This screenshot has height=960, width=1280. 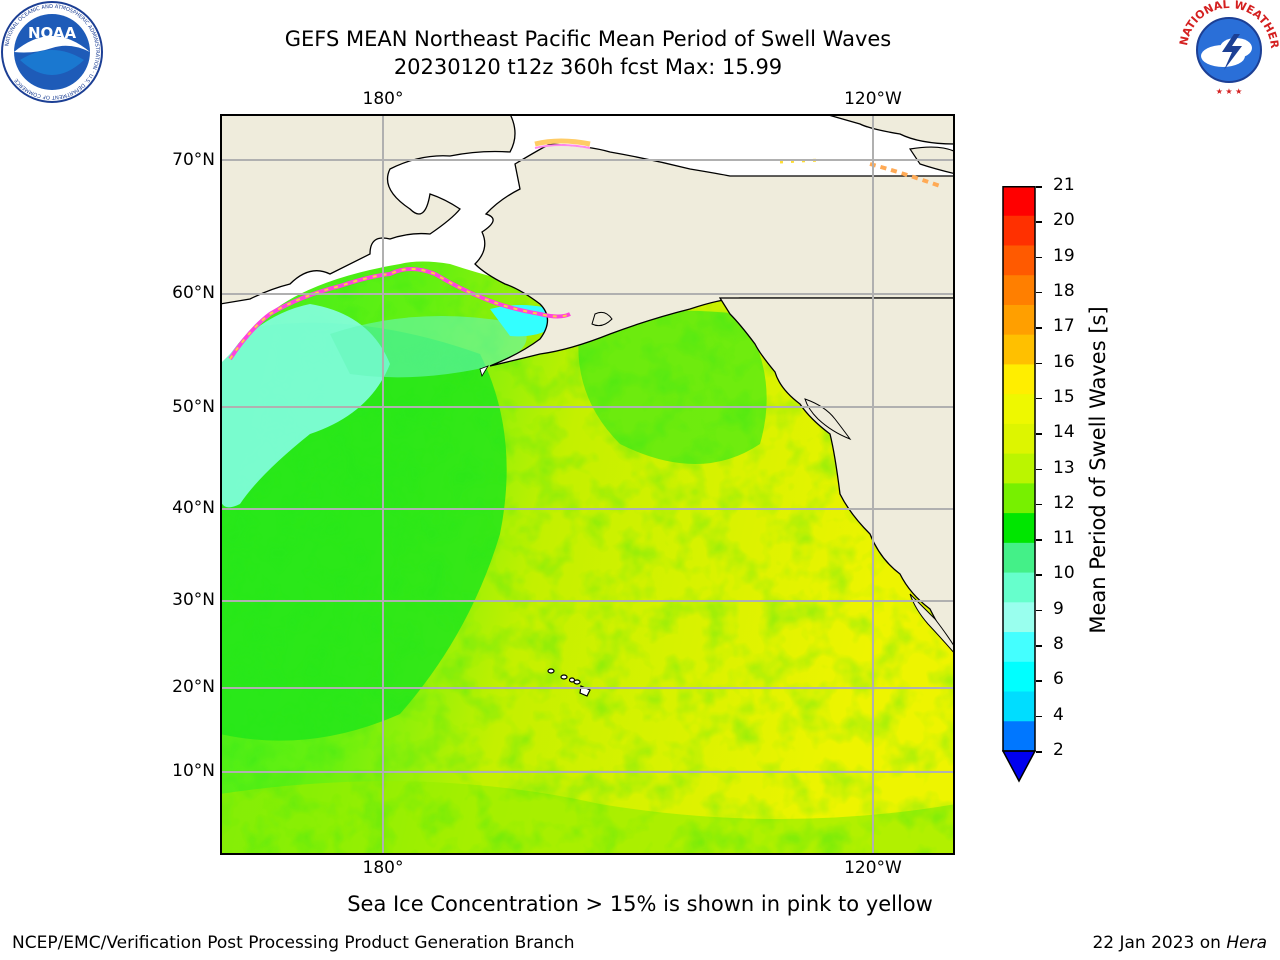 What do you see at coordinates (1064, 220) in the screenshot?
I see `colorbar-tick-label: 20` at bounding box center [1064, 220].